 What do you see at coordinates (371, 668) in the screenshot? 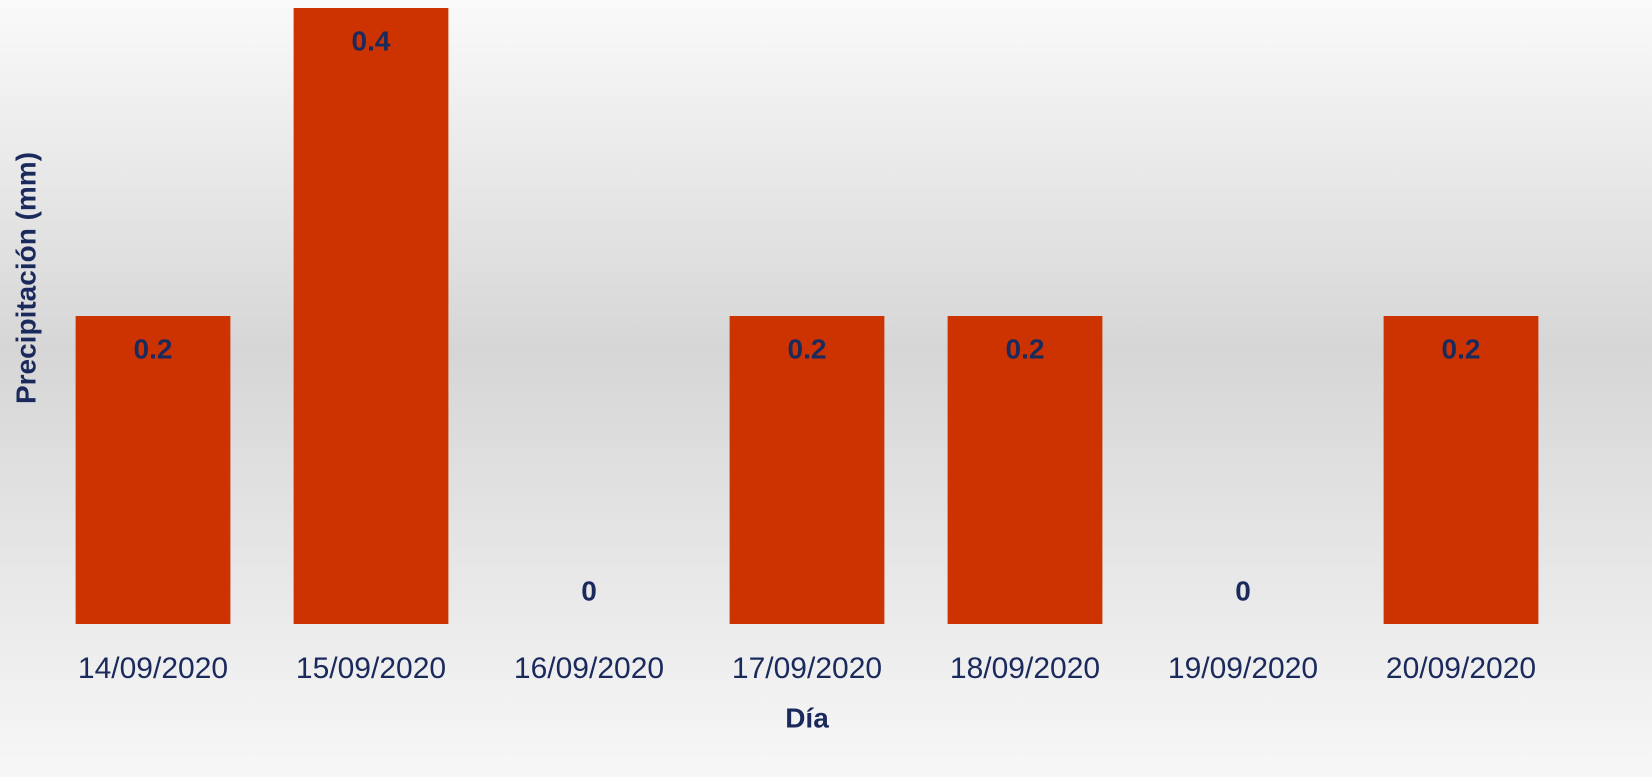
I see `x-tick-label: 15/09/2020` at bounding box center [371, 668].